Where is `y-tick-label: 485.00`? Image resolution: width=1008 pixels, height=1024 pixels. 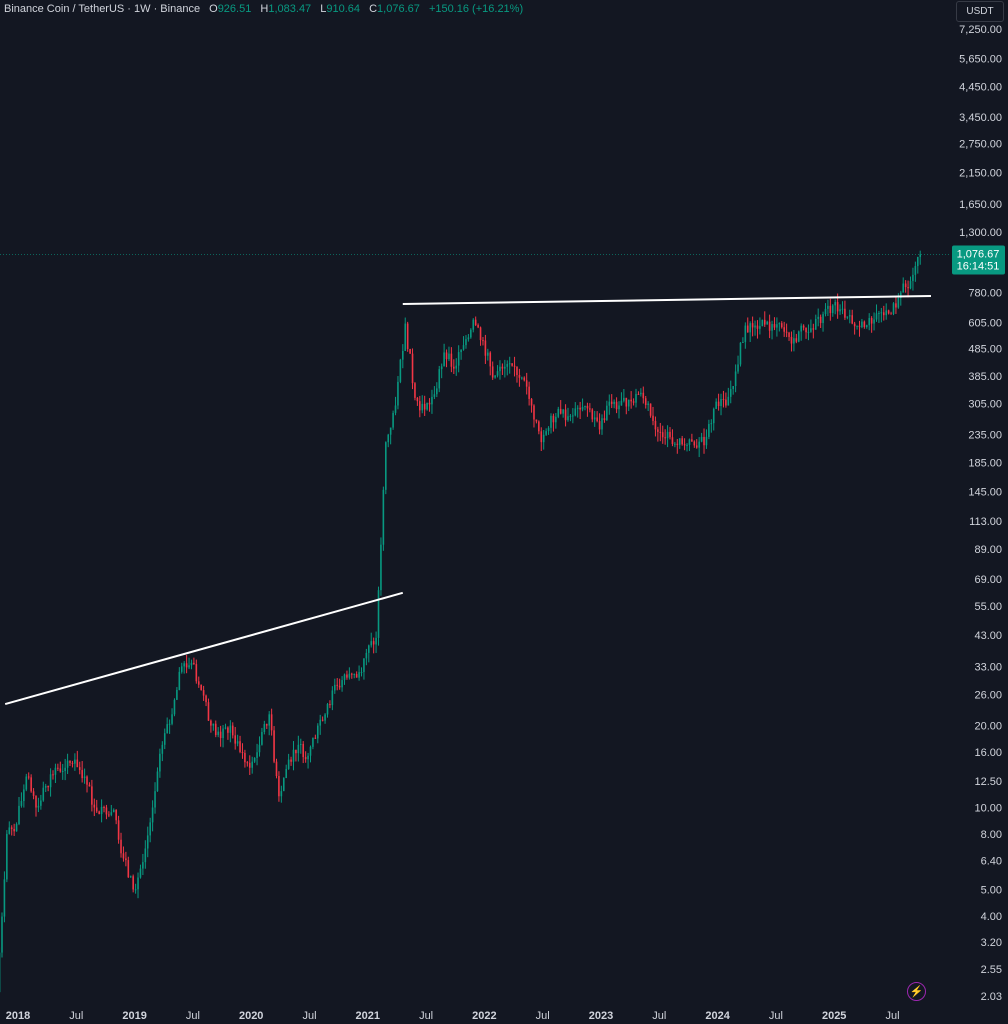 y-tick-label: 485.00 is located at coordinates (985, 350).